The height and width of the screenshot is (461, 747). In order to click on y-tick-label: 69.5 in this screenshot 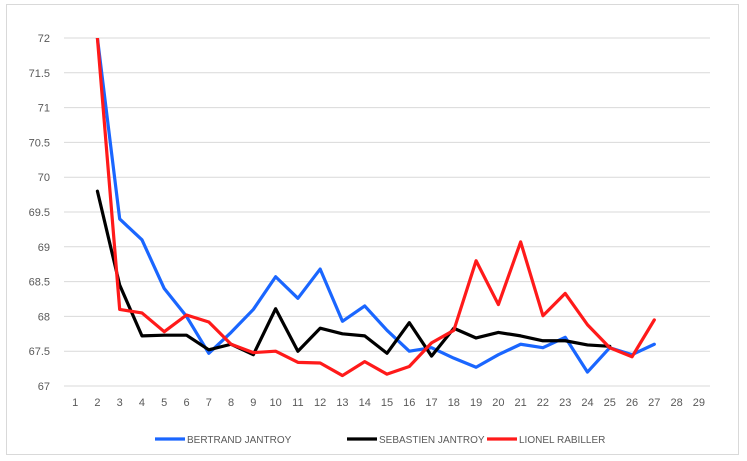, I will do `click(39, 213)`.